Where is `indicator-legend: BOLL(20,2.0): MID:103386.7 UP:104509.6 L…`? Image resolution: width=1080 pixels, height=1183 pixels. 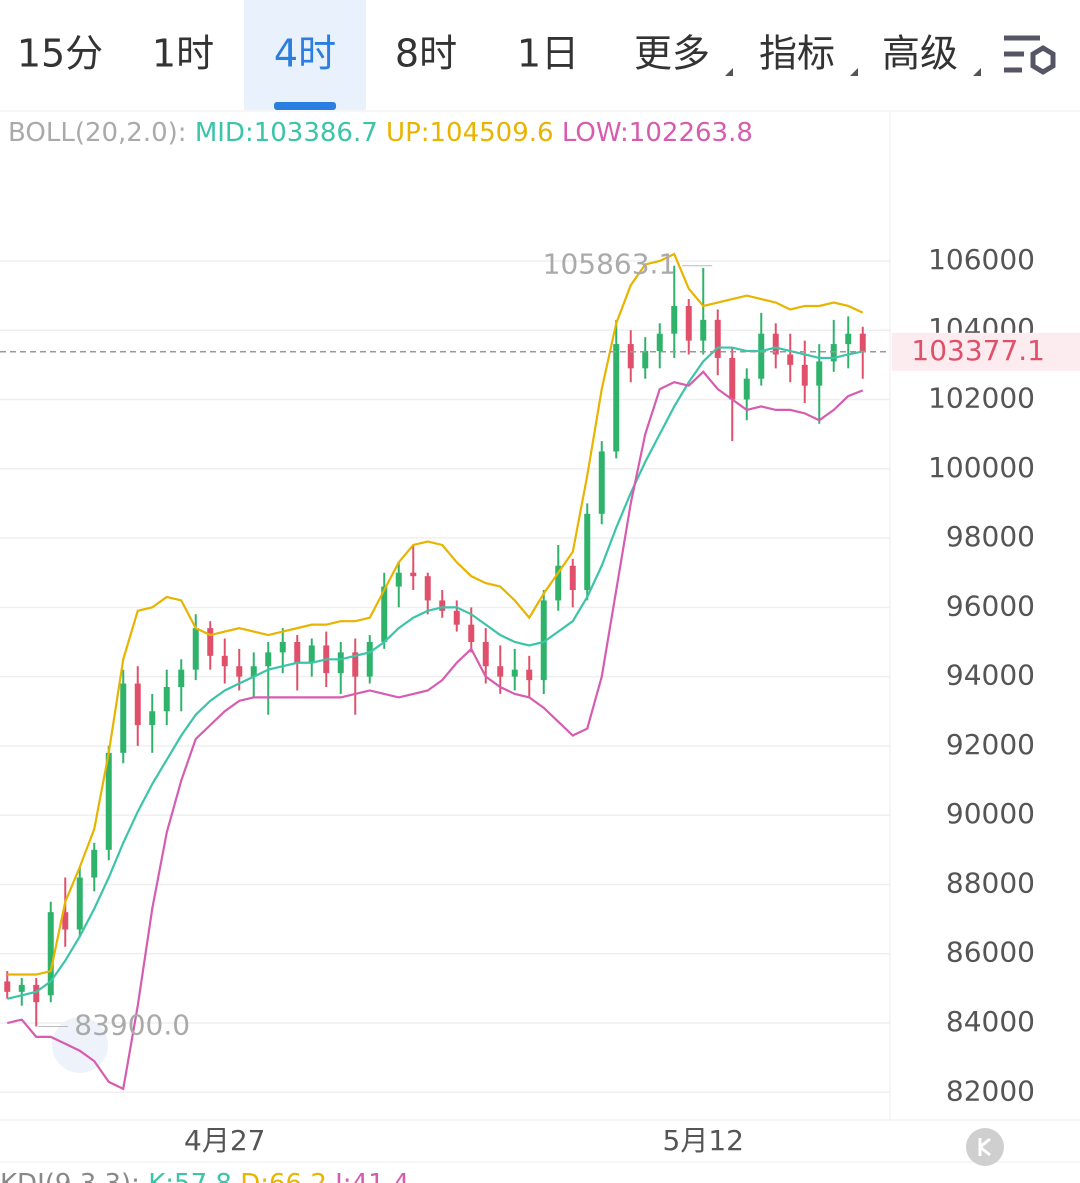 indicator-legend: BOLL(20,2.0): MID:103386.7 UP:104509.6 L… is located at coordinates (380, 133).